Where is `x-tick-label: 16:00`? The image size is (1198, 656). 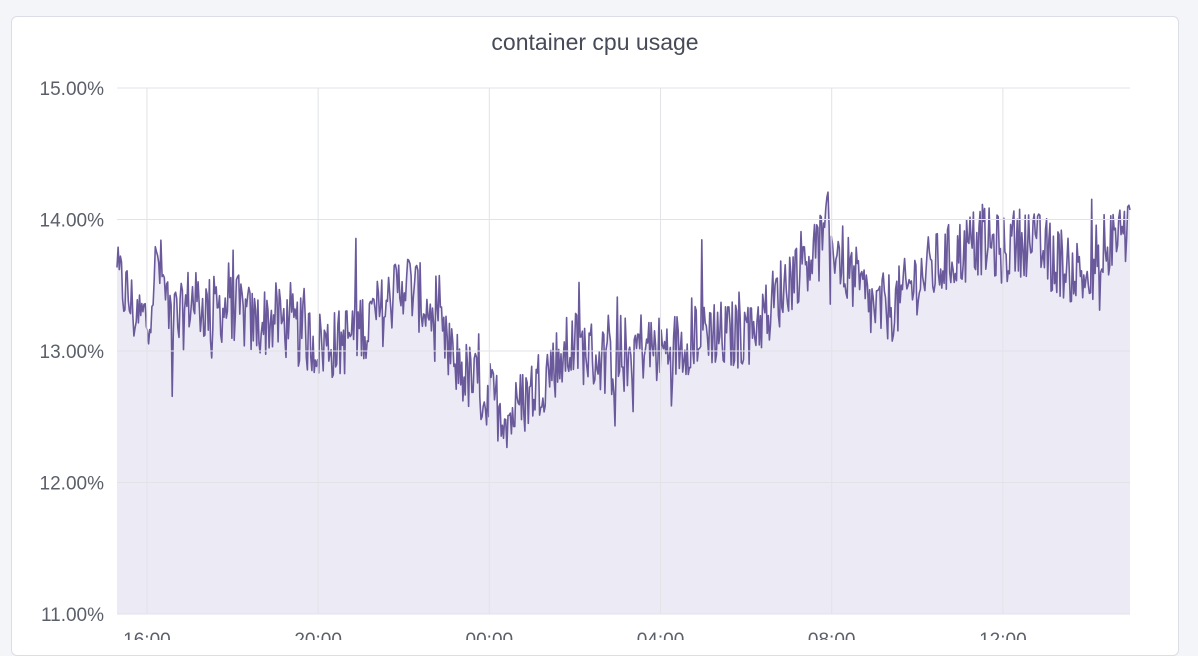
x-tick-label: 16:00 is located at coordinates (147, 635).